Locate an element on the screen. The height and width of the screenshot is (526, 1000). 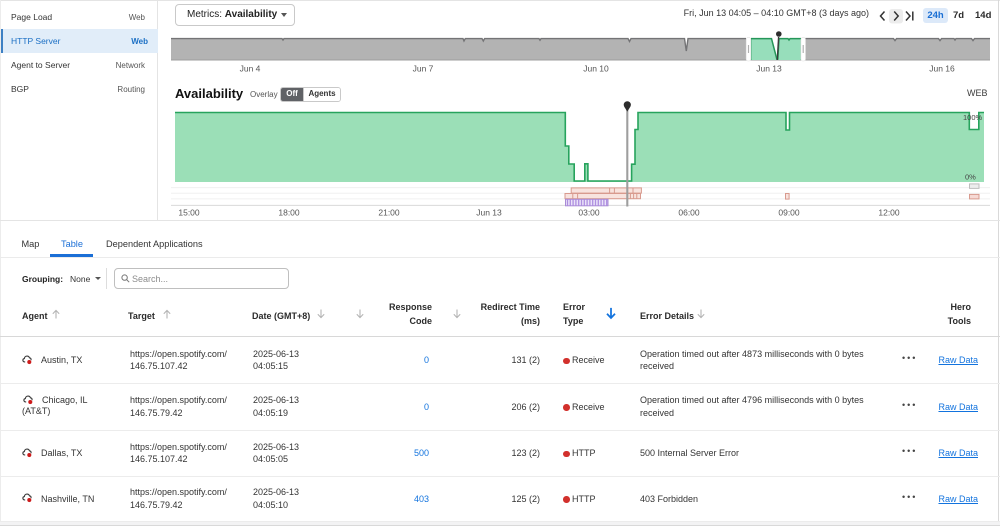
svg-text: 18:00 is located at coordinates (289, 213).